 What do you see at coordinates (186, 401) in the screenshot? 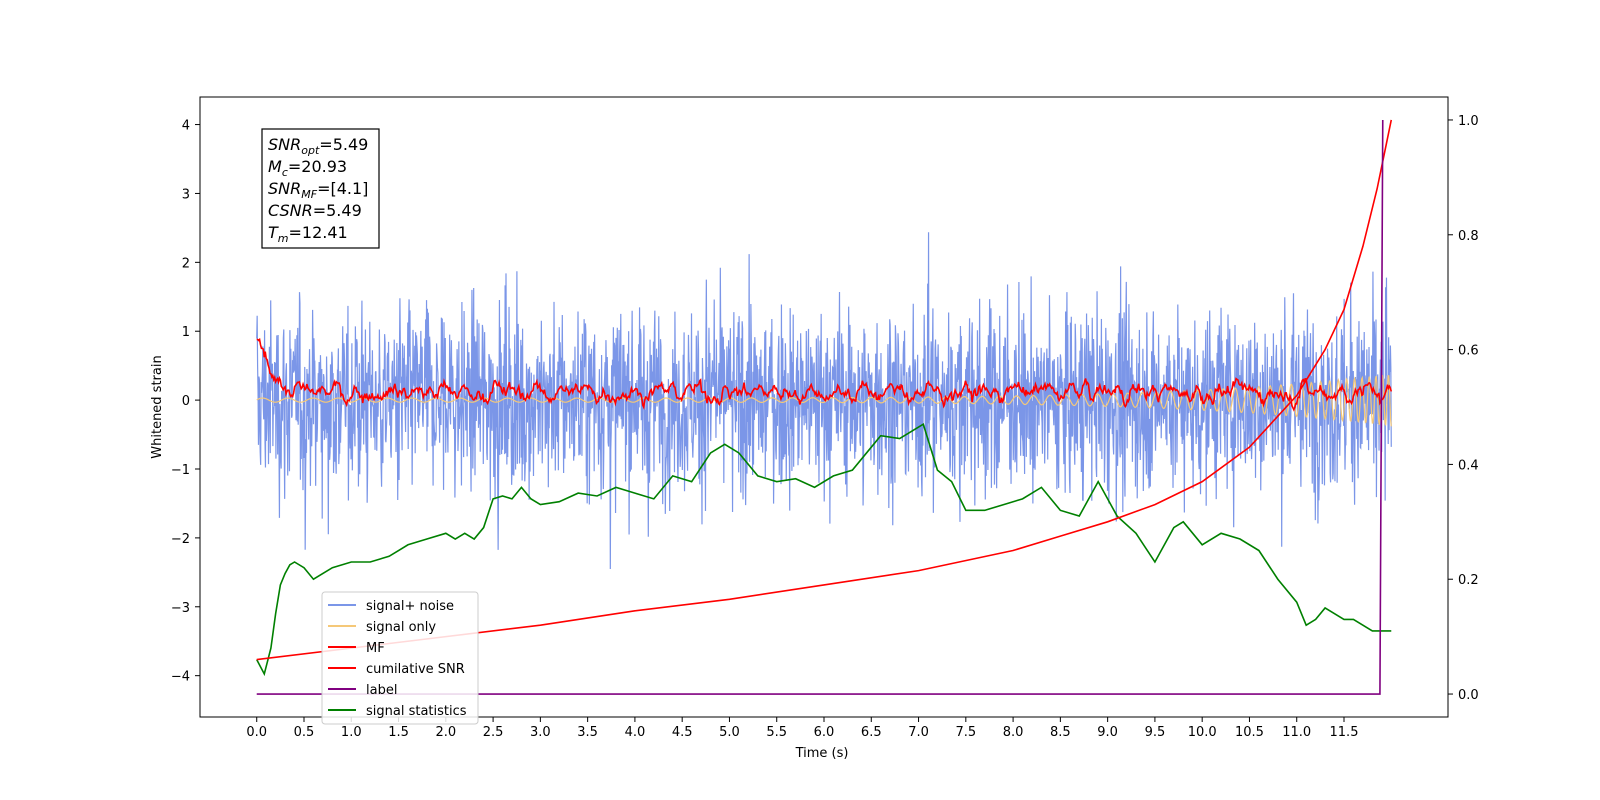
I see `y-tick-label: 0` at bounding box center [186, 401].